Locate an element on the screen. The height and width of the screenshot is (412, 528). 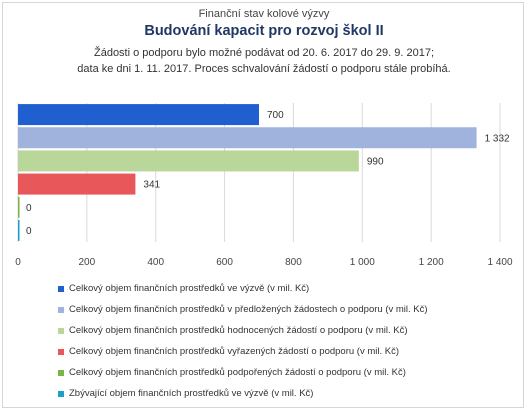
data-label: 1 332 is located at coordinates (497, 138).